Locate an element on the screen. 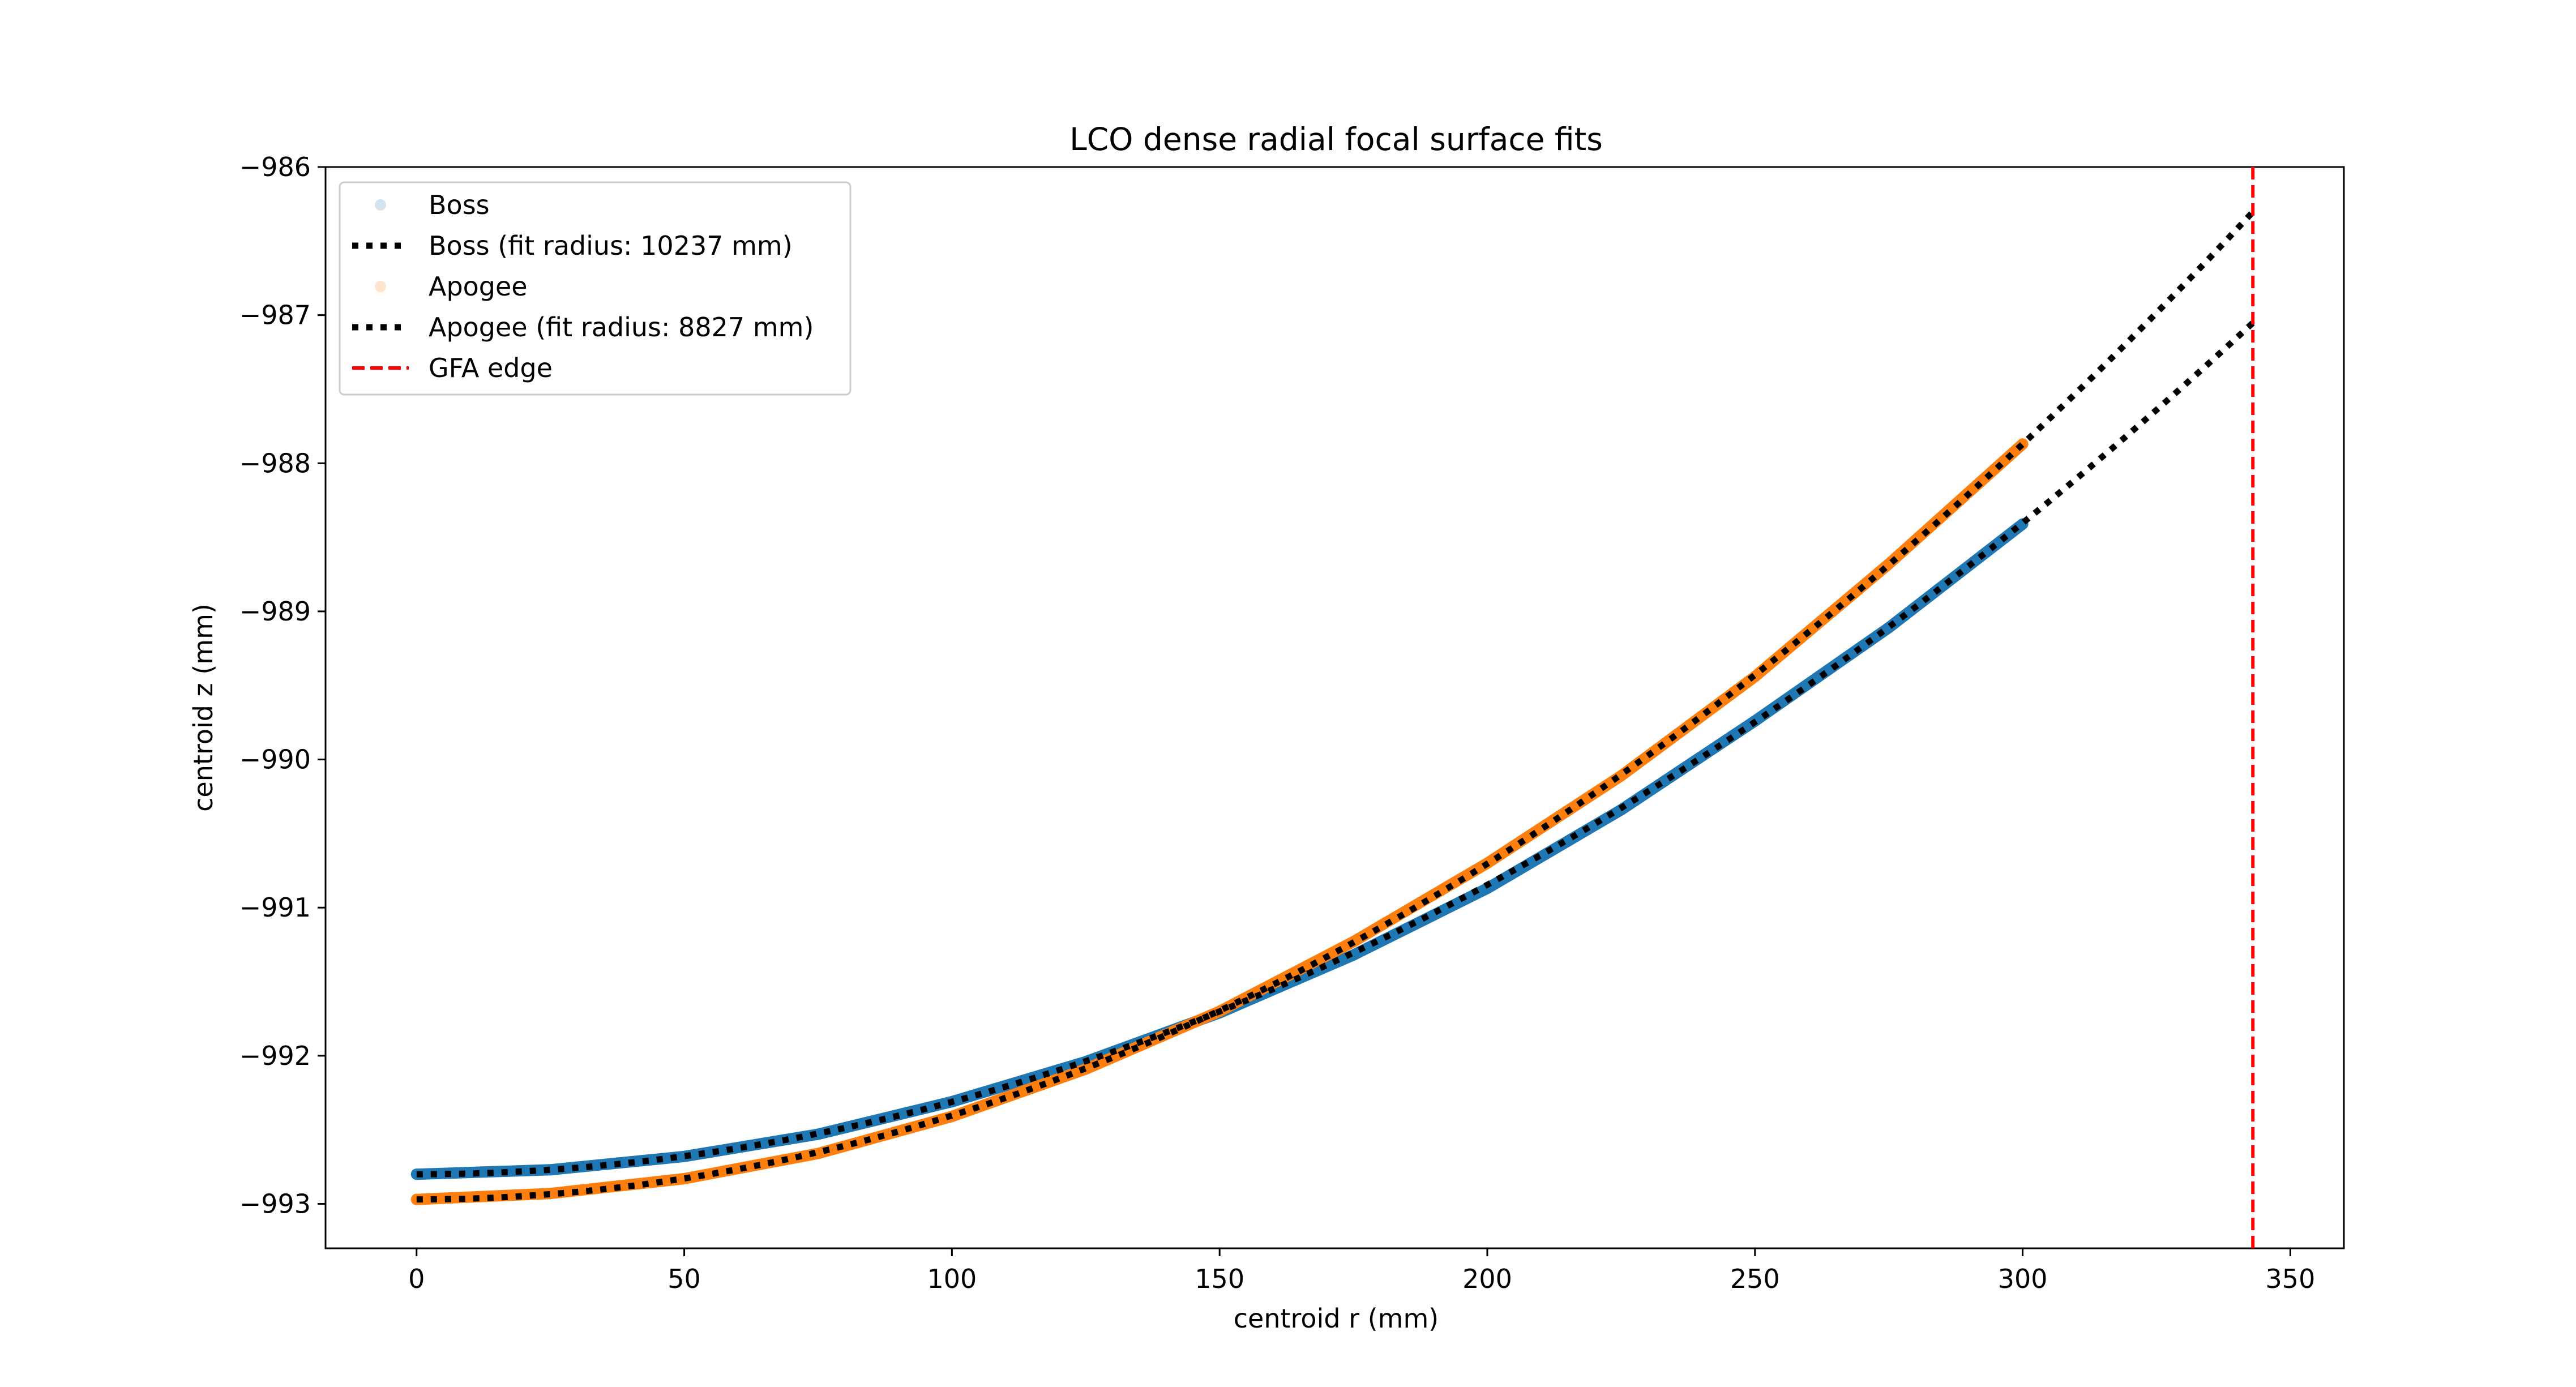 This screenshot has width=2576, height=1387. y-tick-label: −990 is located at coordinates (275, 759).